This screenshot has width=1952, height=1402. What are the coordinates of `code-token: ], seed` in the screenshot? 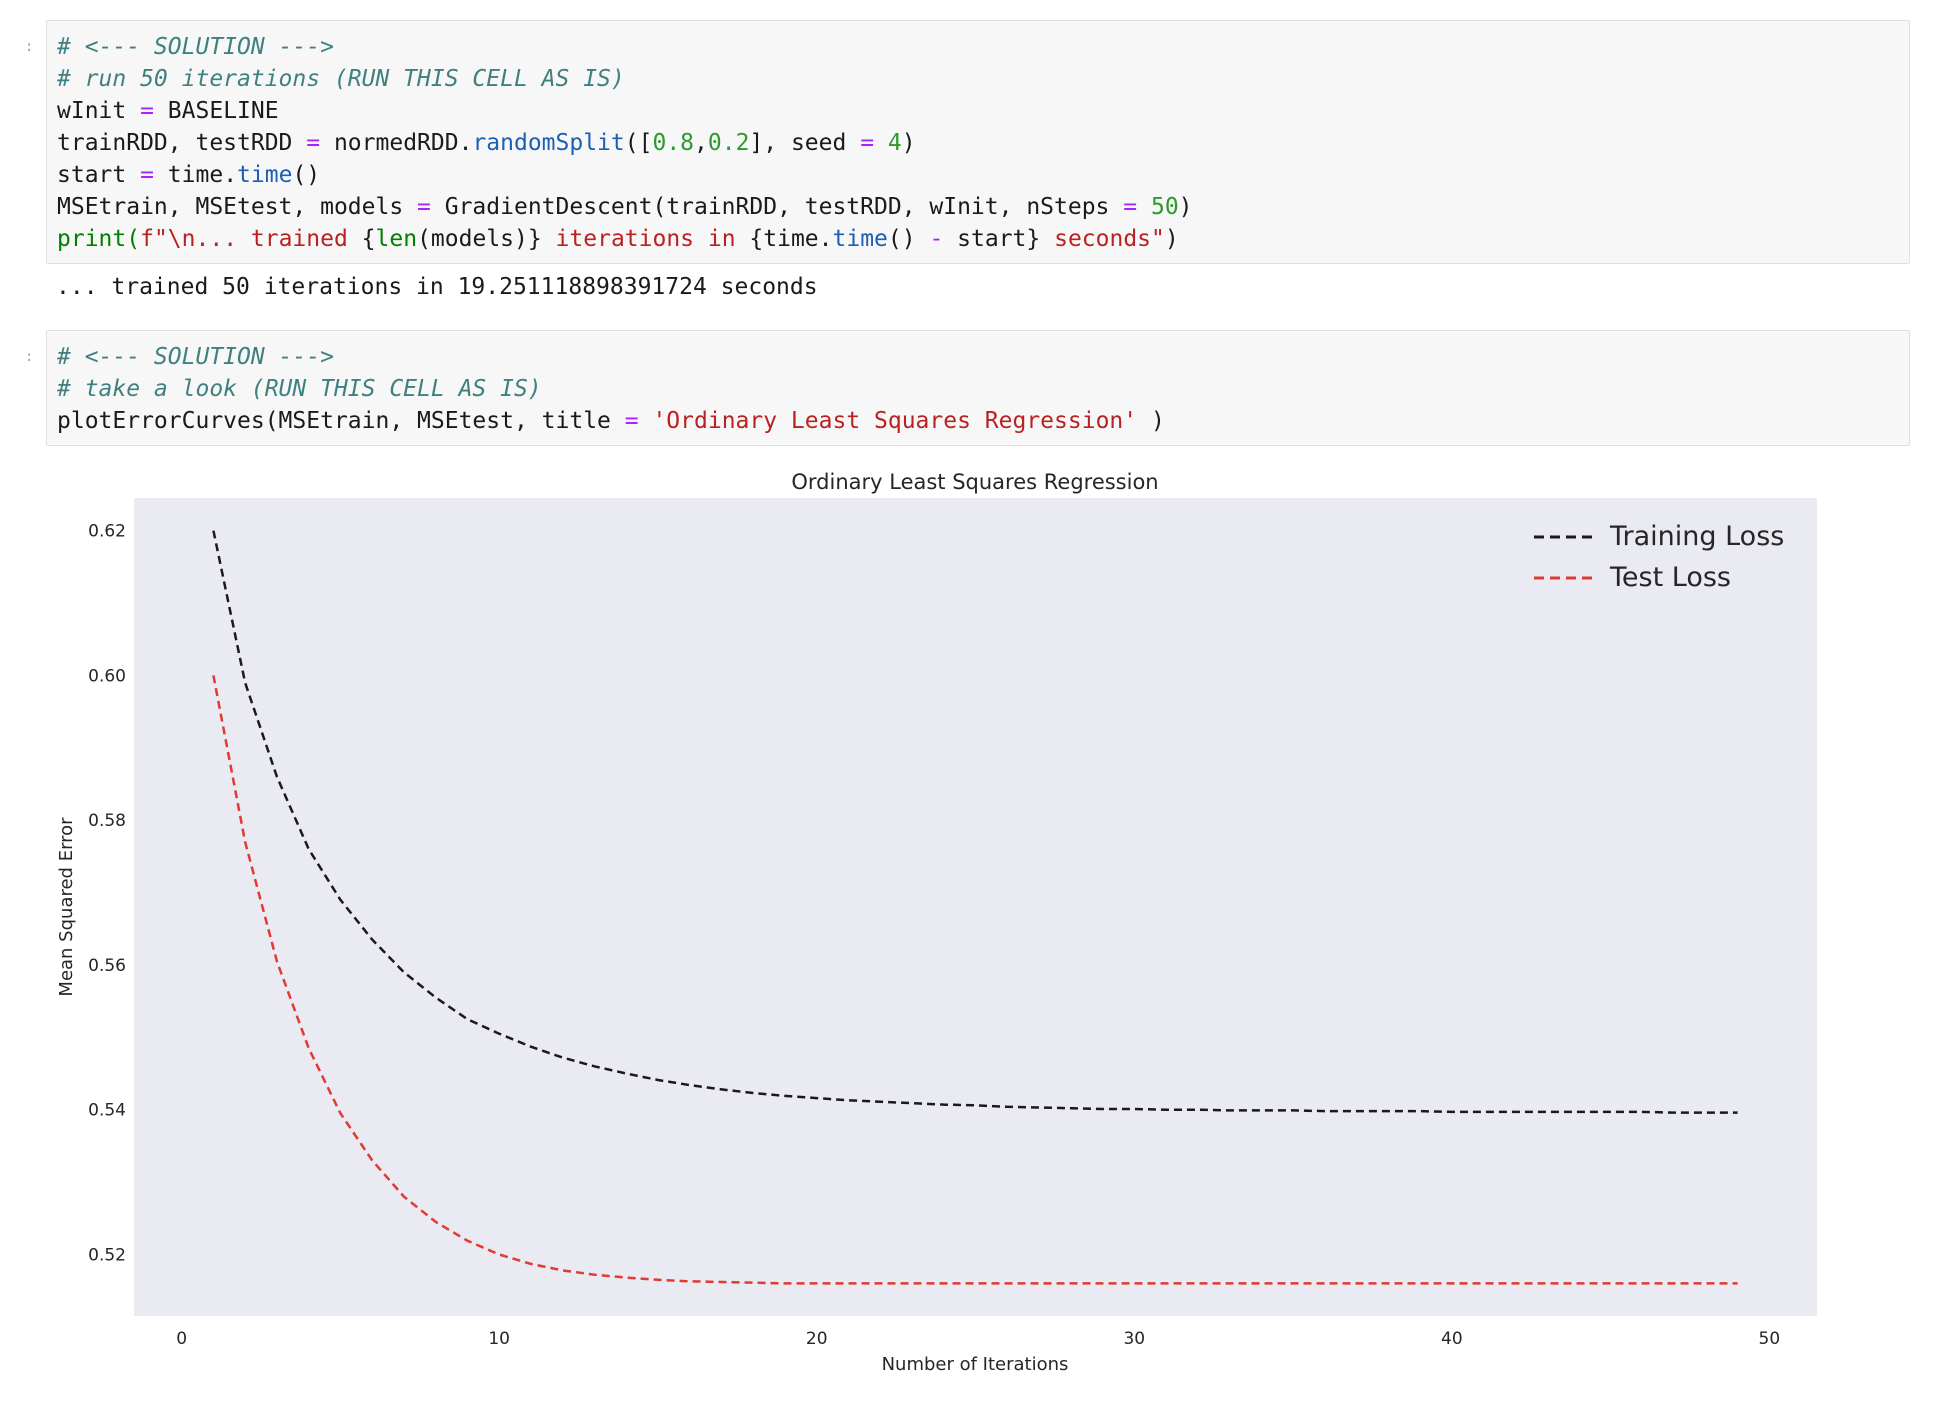 It's located at (805, 143).